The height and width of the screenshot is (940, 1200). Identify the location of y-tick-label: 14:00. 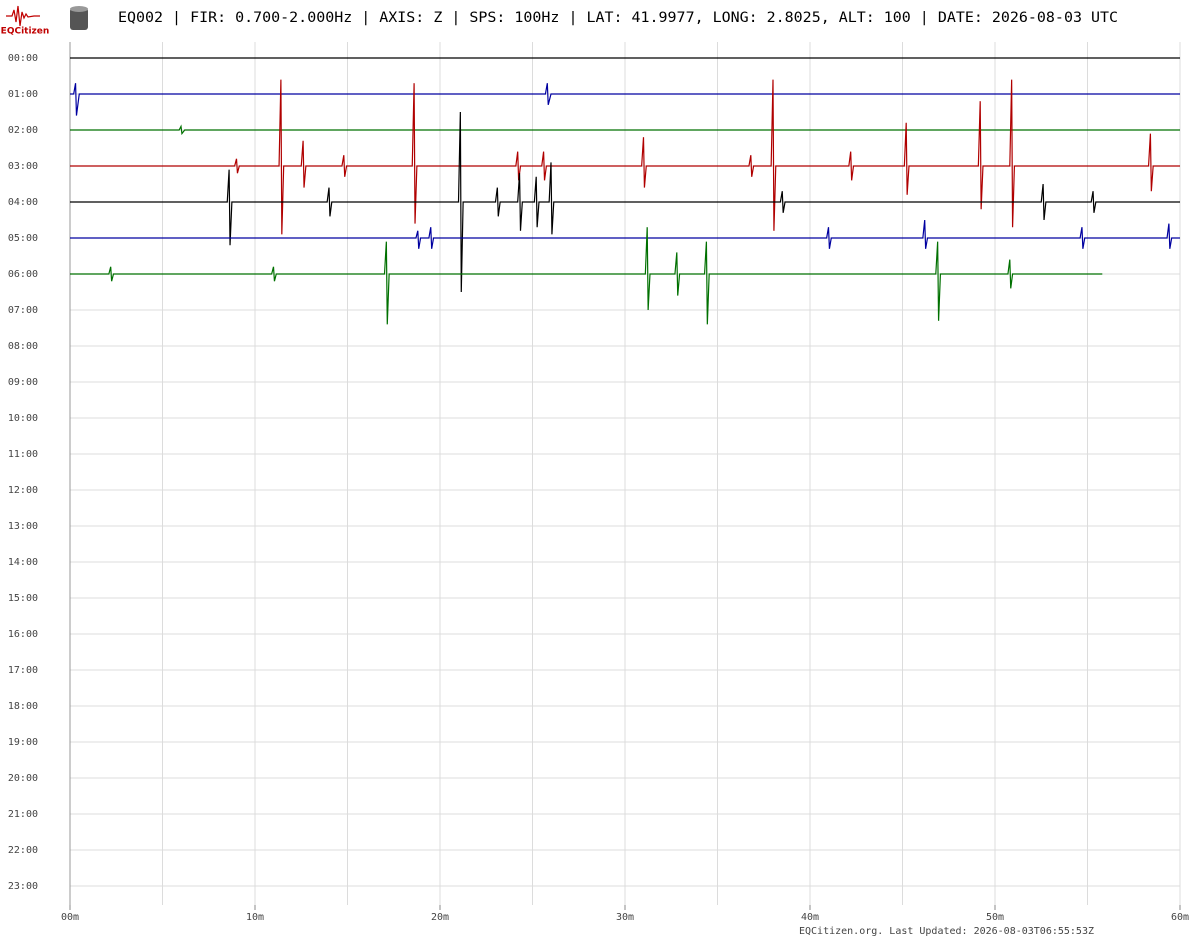
(23, 562).